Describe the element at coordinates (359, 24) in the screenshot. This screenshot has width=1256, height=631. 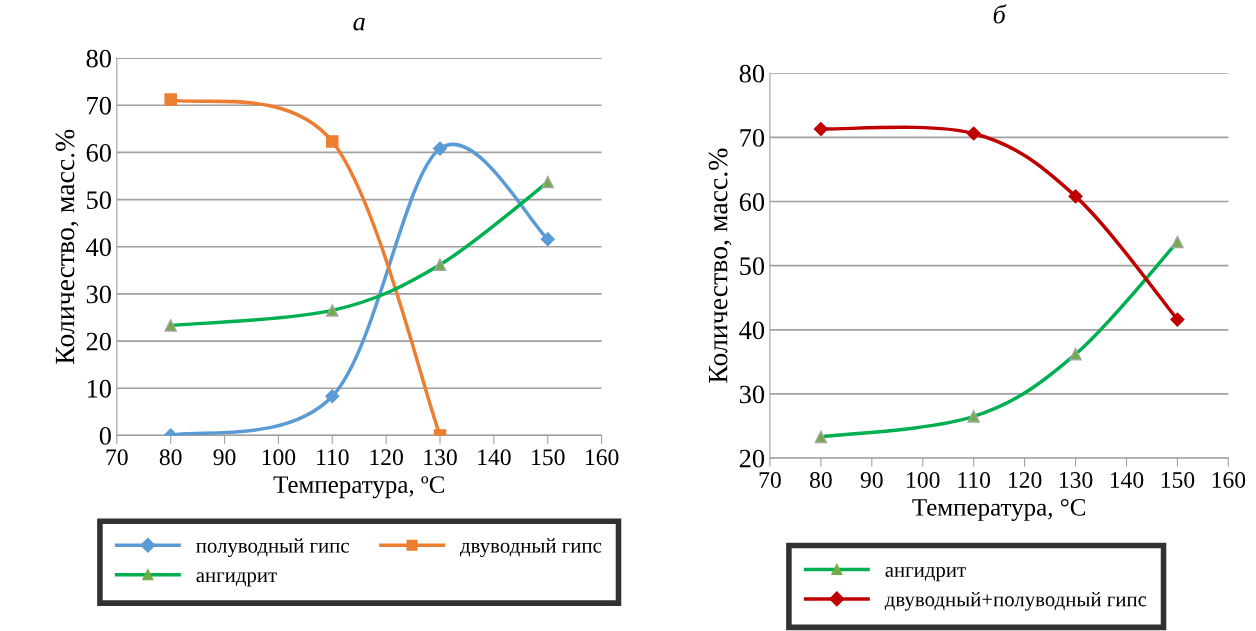
I see `chart-title: а` at that location.